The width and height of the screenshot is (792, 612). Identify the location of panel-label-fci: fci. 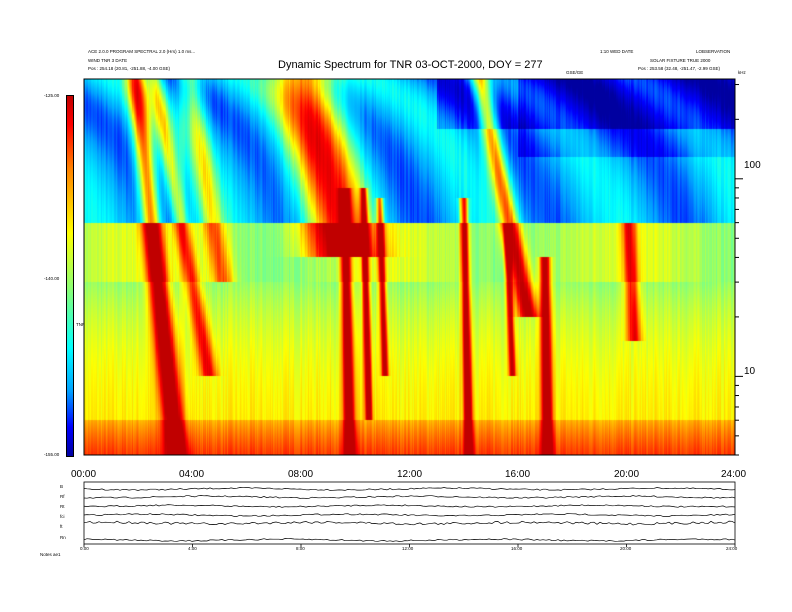
(62, 516).